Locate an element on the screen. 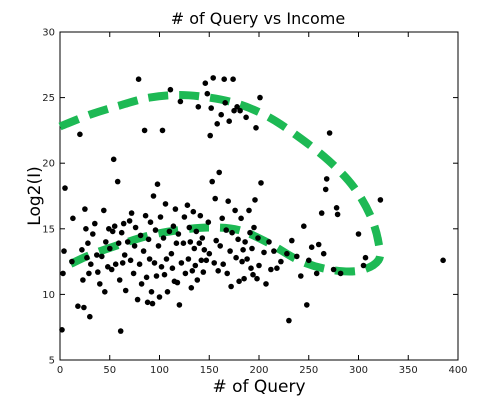 This screenshot has height=411, width=499. y-tick-label: 10 is located at coordinates (48, 295).